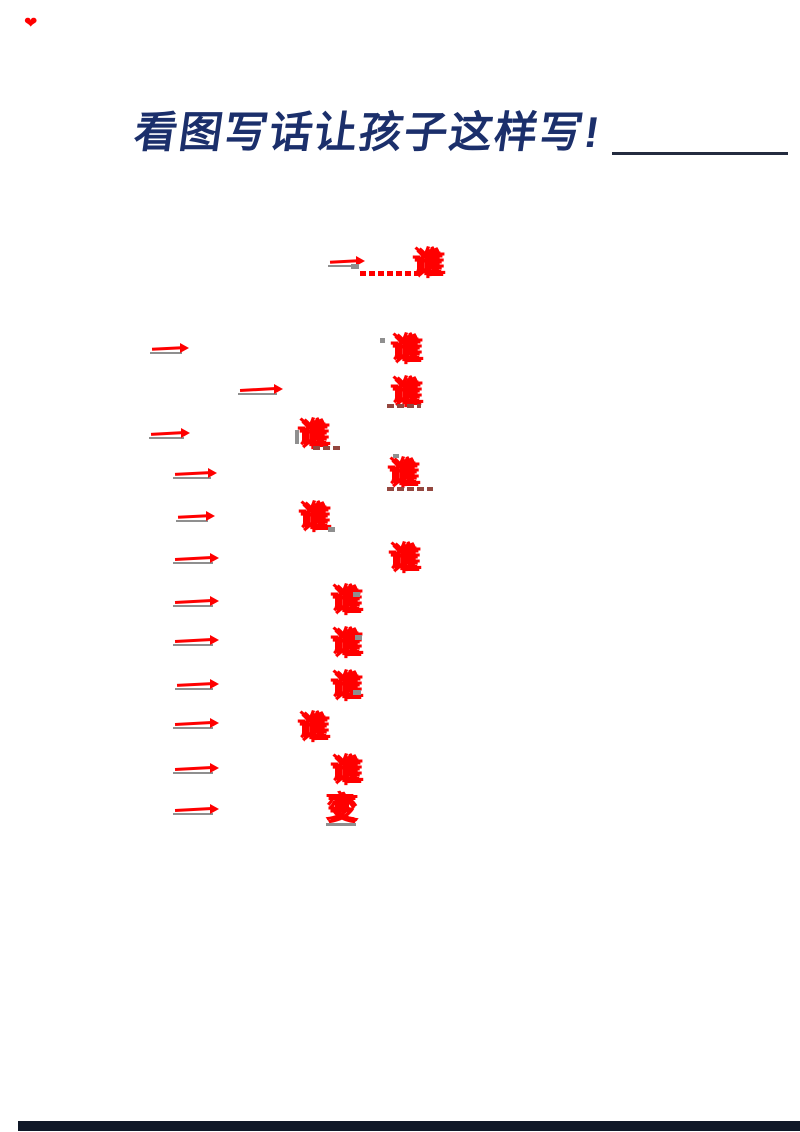  Describe the element at coordinates (700, 153) in the screenshot. I see `title-rule` at that location.